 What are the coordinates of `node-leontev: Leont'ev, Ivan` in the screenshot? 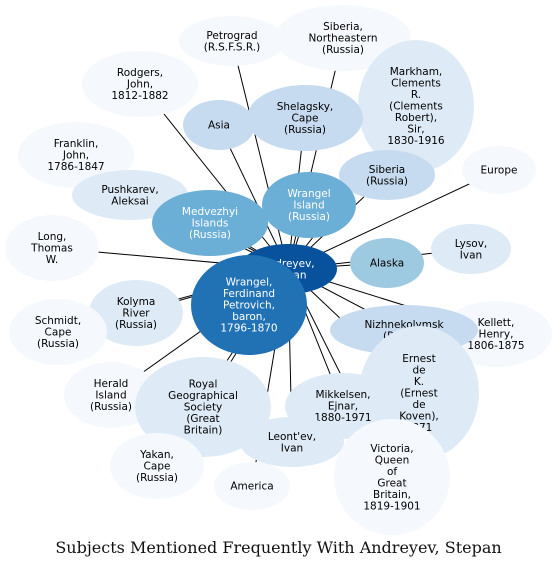 It's located at (292, 442).